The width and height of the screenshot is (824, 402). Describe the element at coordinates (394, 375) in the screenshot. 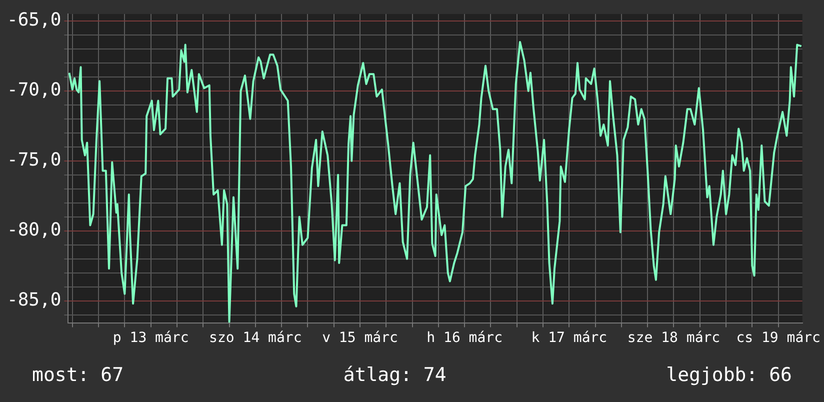

I see `text: átlag: 74` at that location.